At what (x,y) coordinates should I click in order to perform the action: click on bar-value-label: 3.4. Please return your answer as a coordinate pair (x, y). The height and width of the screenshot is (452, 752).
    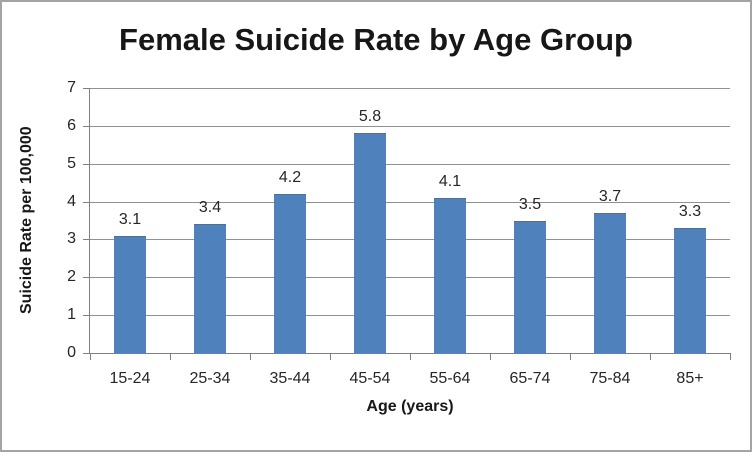
    Looking at the image, I should click on (210, 207).